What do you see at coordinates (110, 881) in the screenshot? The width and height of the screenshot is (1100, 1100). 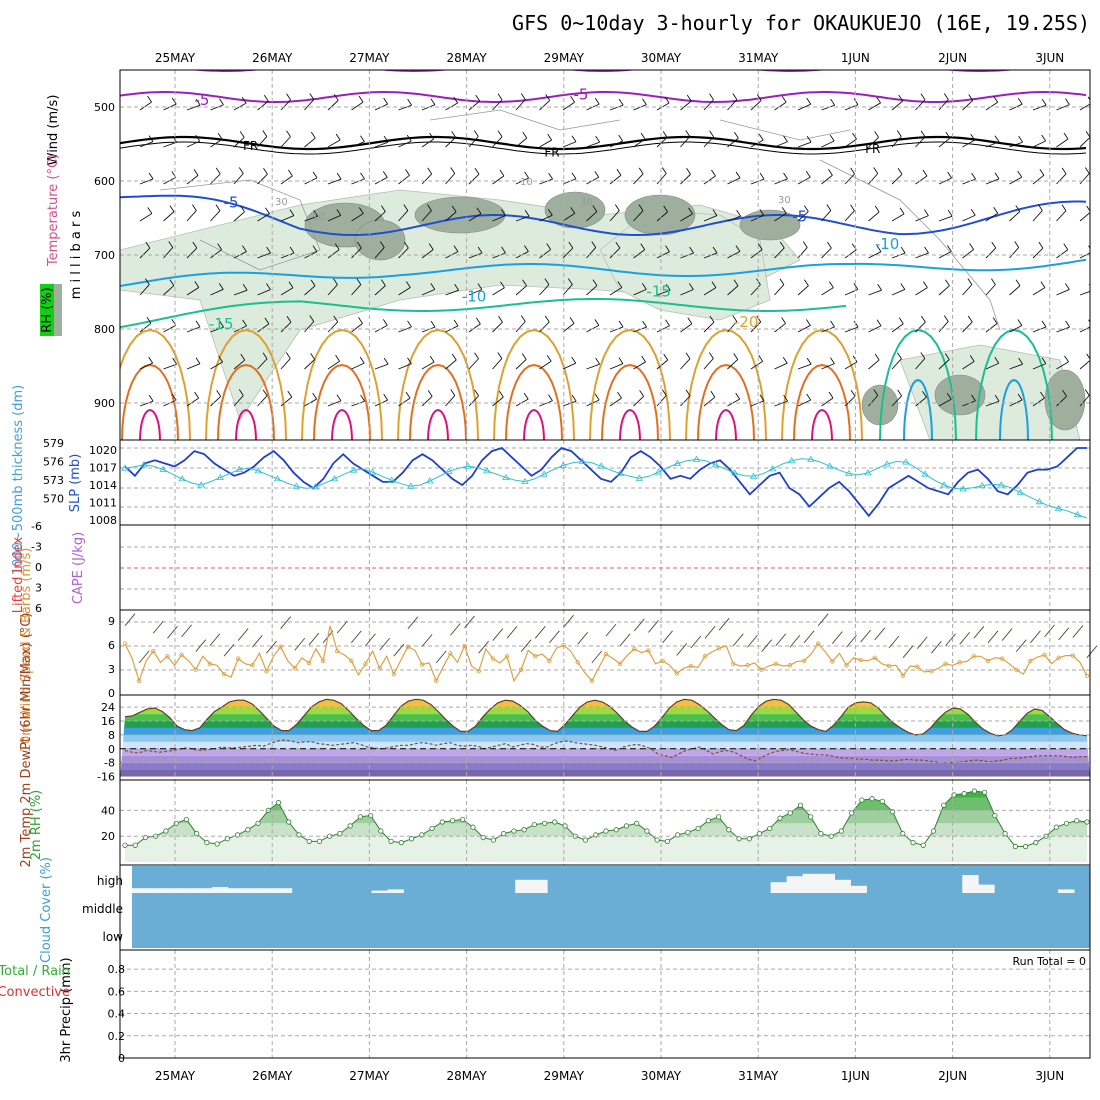 I see `cloud-level-label: high` at bounding box center [110, 881].